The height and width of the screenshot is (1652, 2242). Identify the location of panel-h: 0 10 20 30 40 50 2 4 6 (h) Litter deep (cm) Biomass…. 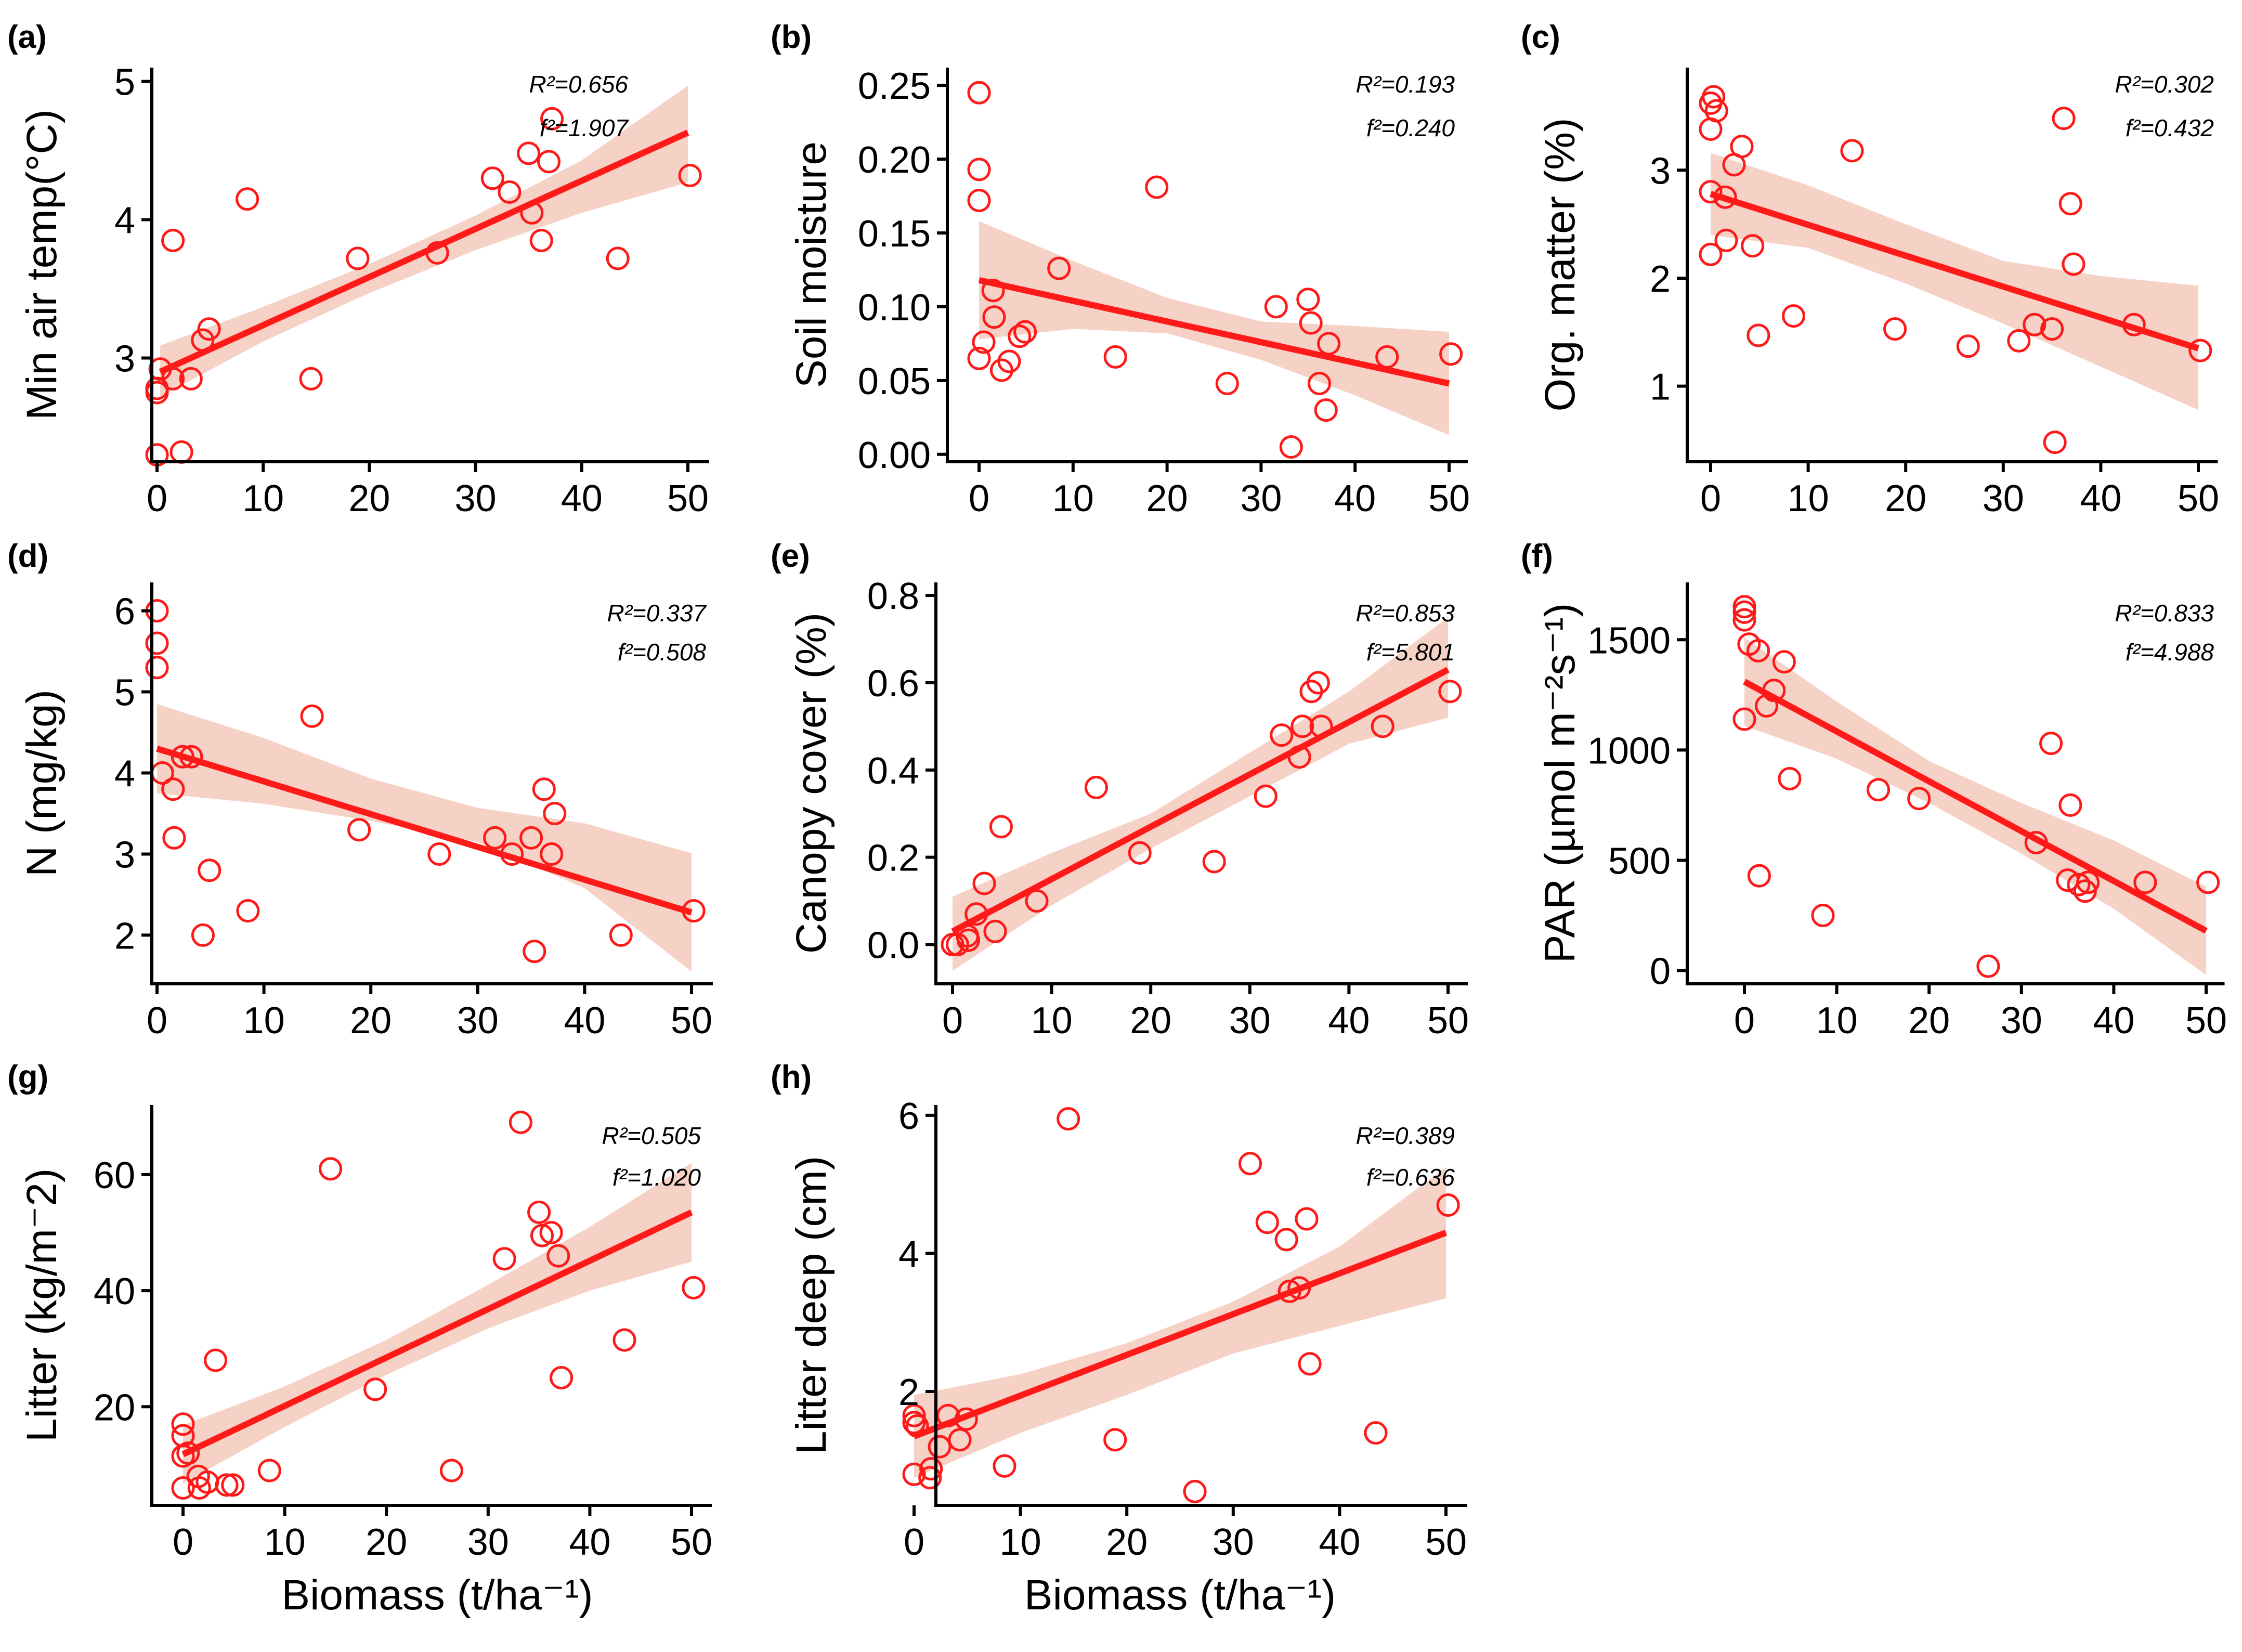
(1119, 1339).